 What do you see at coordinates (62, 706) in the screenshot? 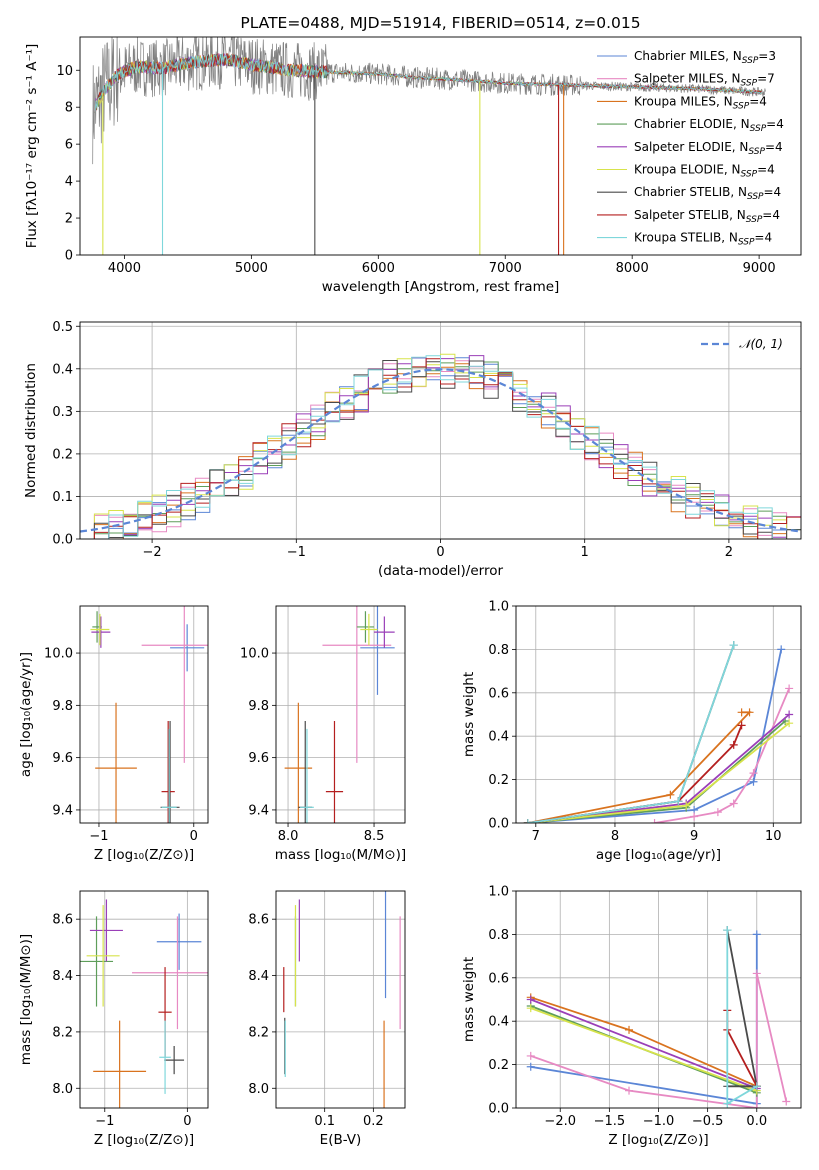
I see `age-vs-Z-ytick-label: 9.8` at bounding box center [62, 706].